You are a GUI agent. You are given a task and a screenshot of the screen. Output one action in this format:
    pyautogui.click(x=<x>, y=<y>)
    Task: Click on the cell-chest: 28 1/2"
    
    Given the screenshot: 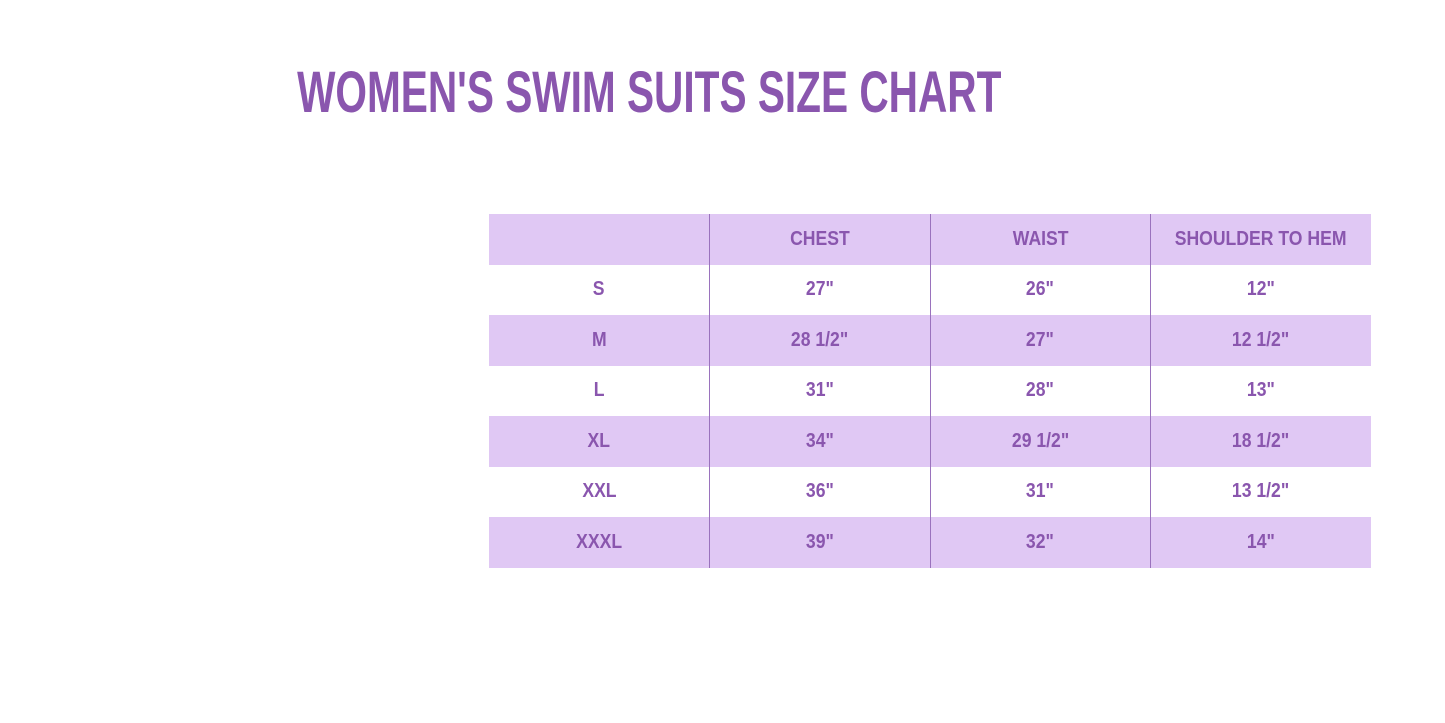 What is the action you would take?
    pyautogui.click(x=819, y=340)
    